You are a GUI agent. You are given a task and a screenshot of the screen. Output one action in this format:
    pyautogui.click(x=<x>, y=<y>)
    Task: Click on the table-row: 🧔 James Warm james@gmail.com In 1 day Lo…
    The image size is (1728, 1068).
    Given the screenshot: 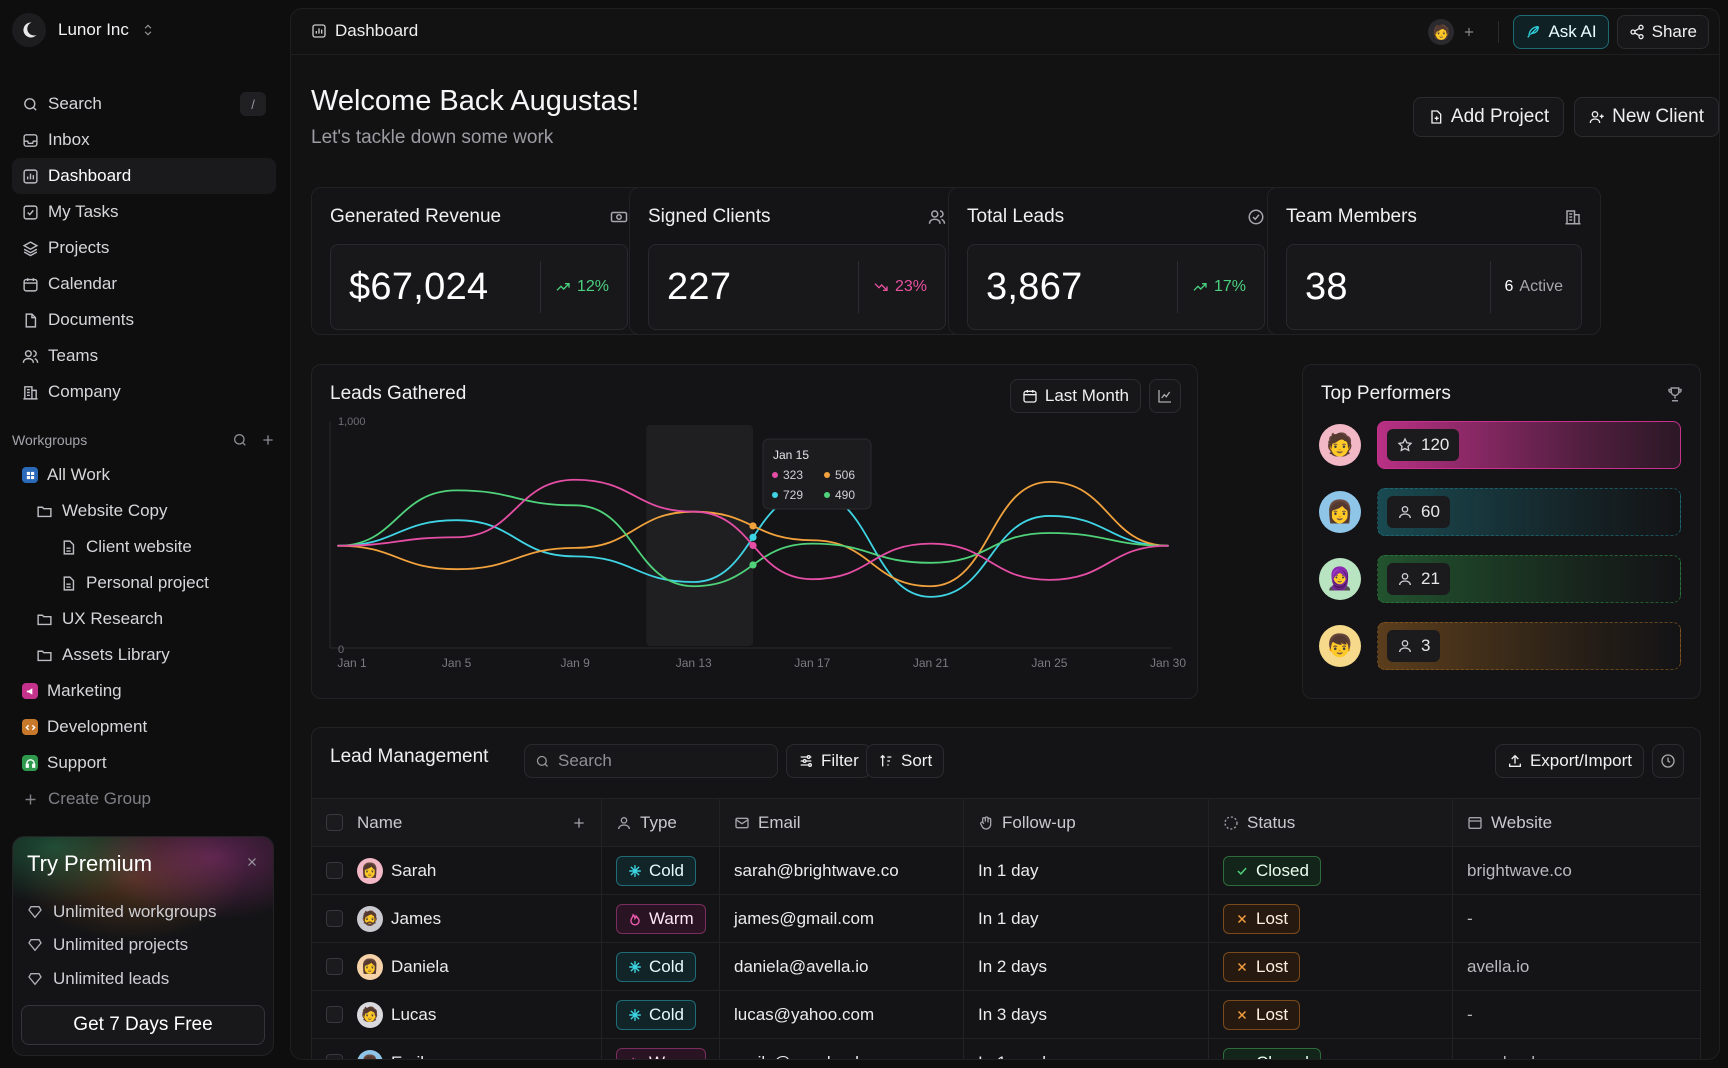 What is the action you would take?
    pyautogui.click(x=1006, y=918)
    